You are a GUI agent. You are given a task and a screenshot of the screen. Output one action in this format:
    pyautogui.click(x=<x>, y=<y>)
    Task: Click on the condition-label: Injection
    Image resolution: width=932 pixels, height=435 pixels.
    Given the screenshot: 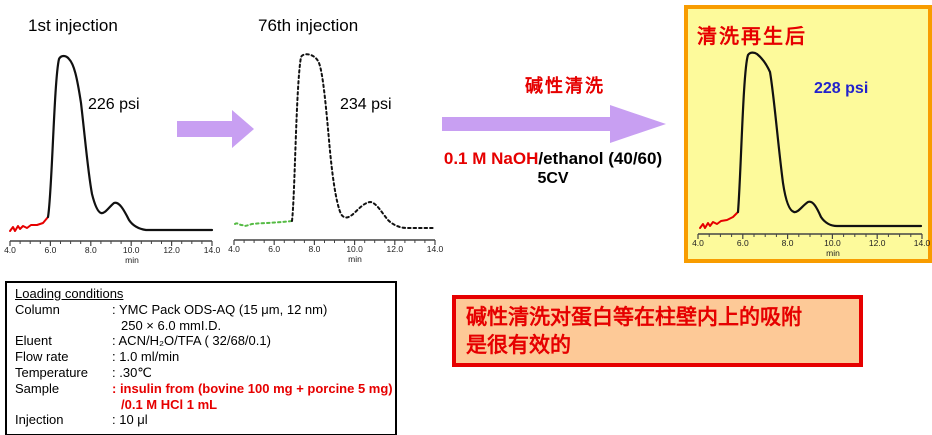 What is the action you would take?
    pyautogui.click(x=39, y=420)
    